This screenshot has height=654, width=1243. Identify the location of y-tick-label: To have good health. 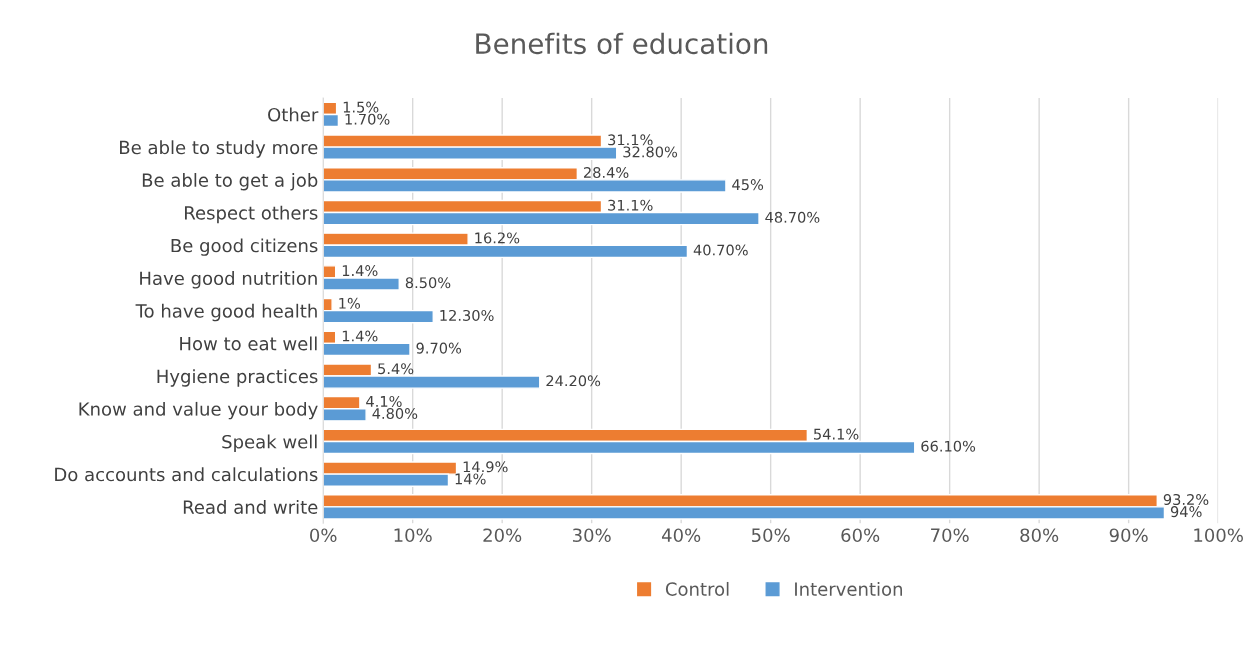
(226, 312).